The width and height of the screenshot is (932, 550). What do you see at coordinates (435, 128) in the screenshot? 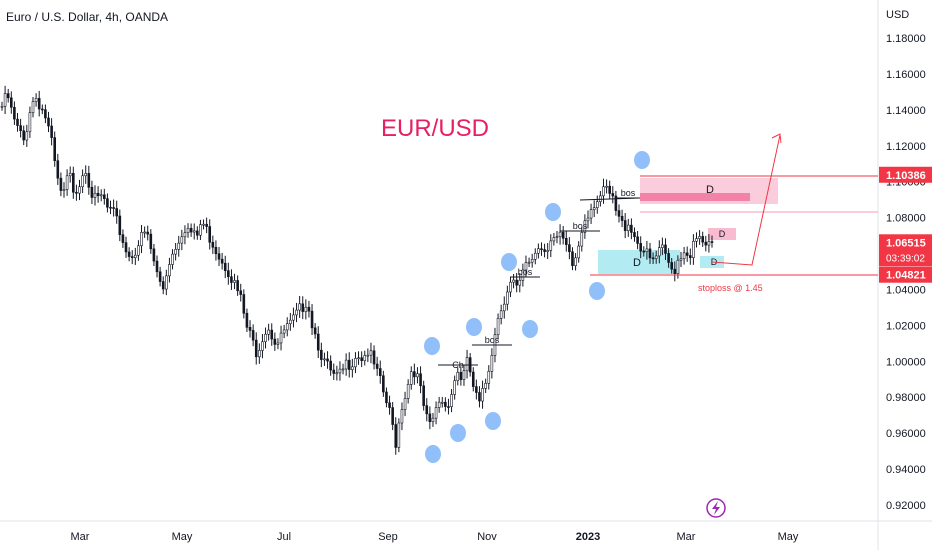
I see `chart-title: EUR/USD` at bounding box center [435, 128].